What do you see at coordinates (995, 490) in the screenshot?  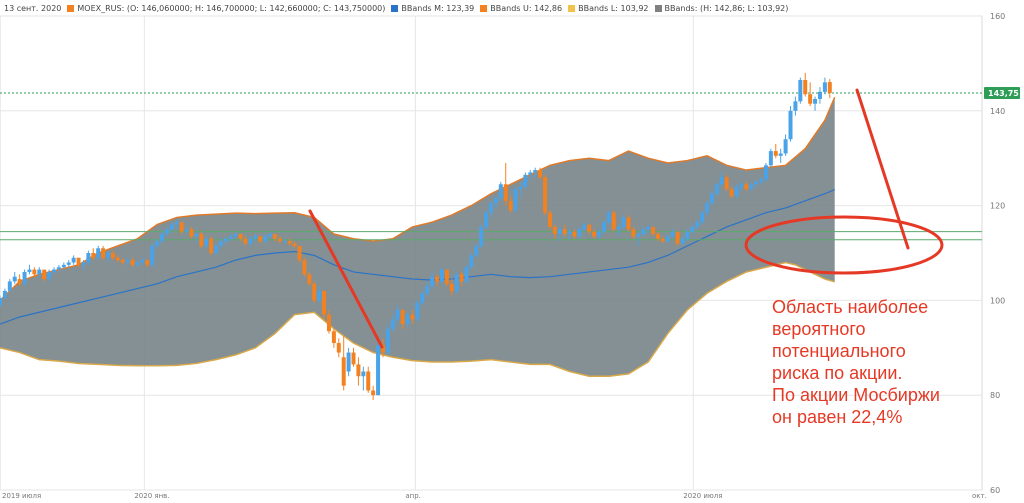 I see `y-tick-label: 60` at bounding box center [995, 490].